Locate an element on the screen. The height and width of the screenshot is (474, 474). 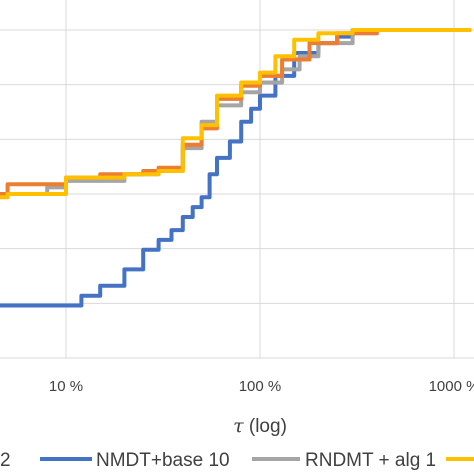
legend-entry-label: RNDMT + alg 1 is located at coordinates (370, 460).